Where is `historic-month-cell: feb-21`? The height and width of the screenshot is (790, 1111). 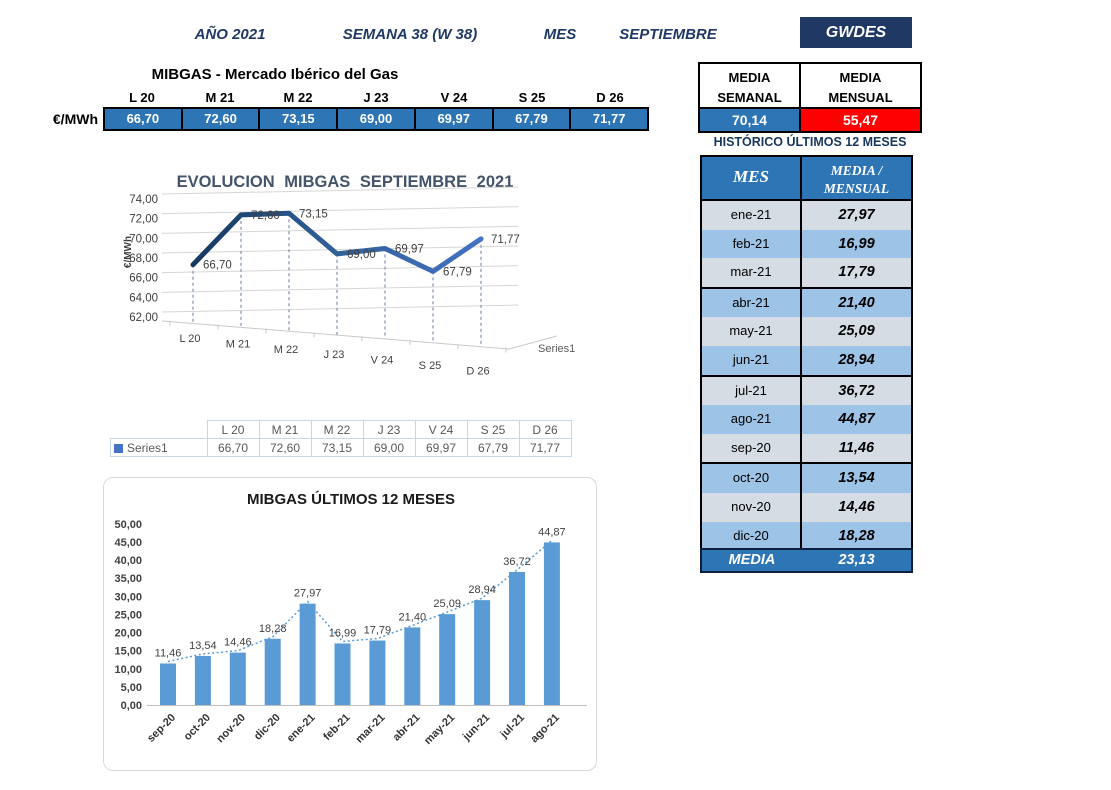 historic-month-cell: feb-21 is located at coordinates (752, 244).